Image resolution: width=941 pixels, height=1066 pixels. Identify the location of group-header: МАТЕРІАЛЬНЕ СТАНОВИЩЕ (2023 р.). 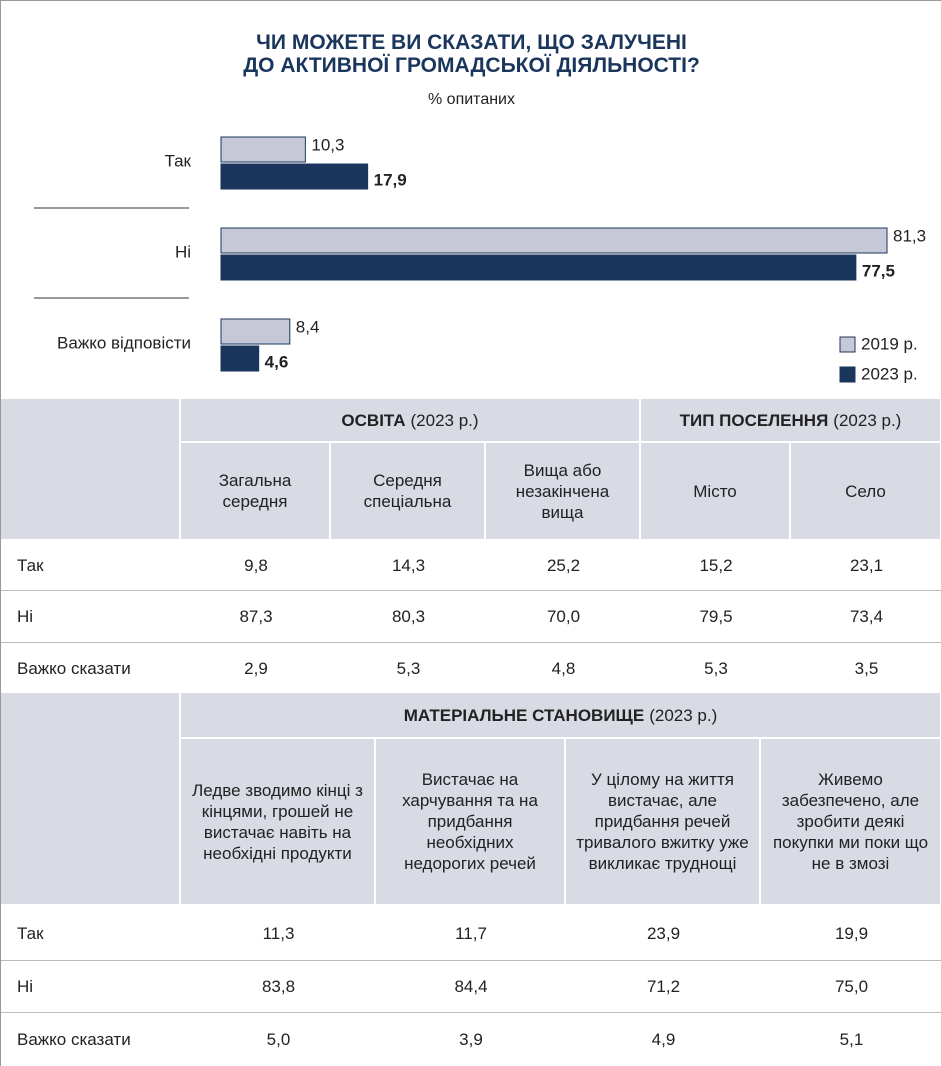
(561, 716).